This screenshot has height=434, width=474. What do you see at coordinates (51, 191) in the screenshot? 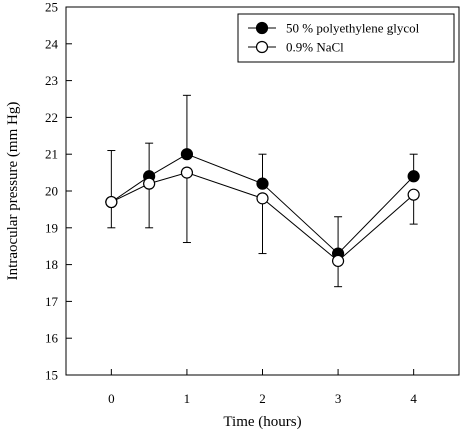
I see `y-tick-label: 20` at bounding box center [51, 191].